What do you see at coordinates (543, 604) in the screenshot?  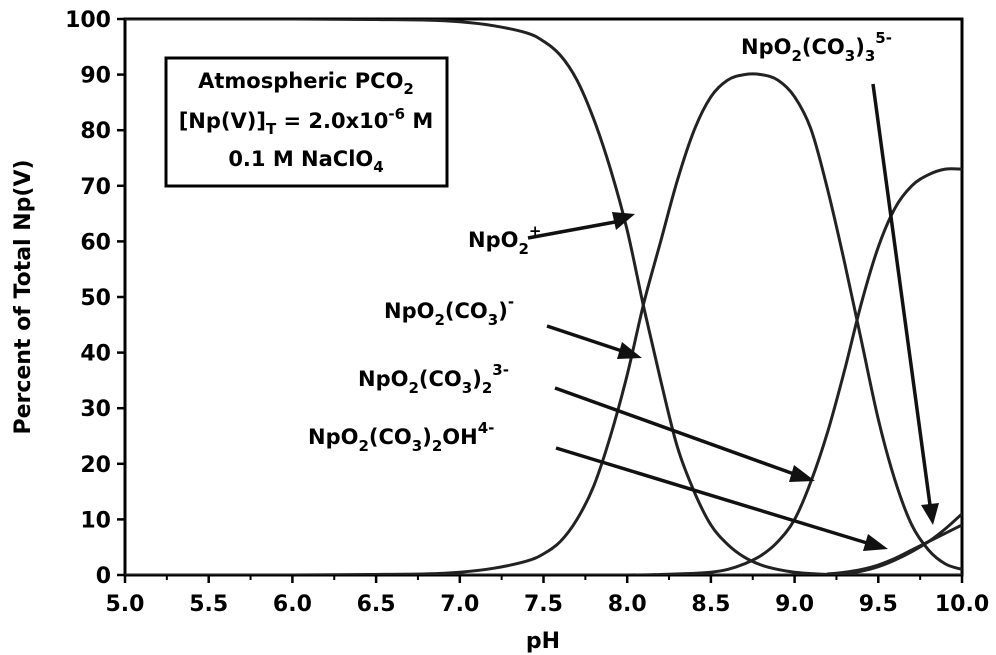 I see `x-tick-label: 7.5` at bounding box center [543, 604].